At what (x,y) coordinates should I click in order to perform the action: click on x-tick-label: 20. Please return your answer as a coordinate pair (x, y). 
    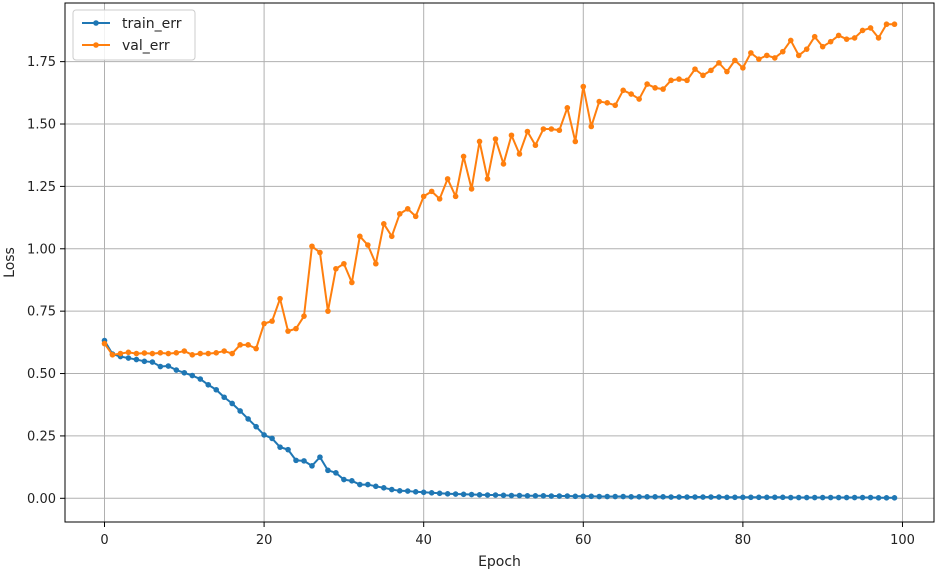
    Looking at the image, I should click on (264, 540).